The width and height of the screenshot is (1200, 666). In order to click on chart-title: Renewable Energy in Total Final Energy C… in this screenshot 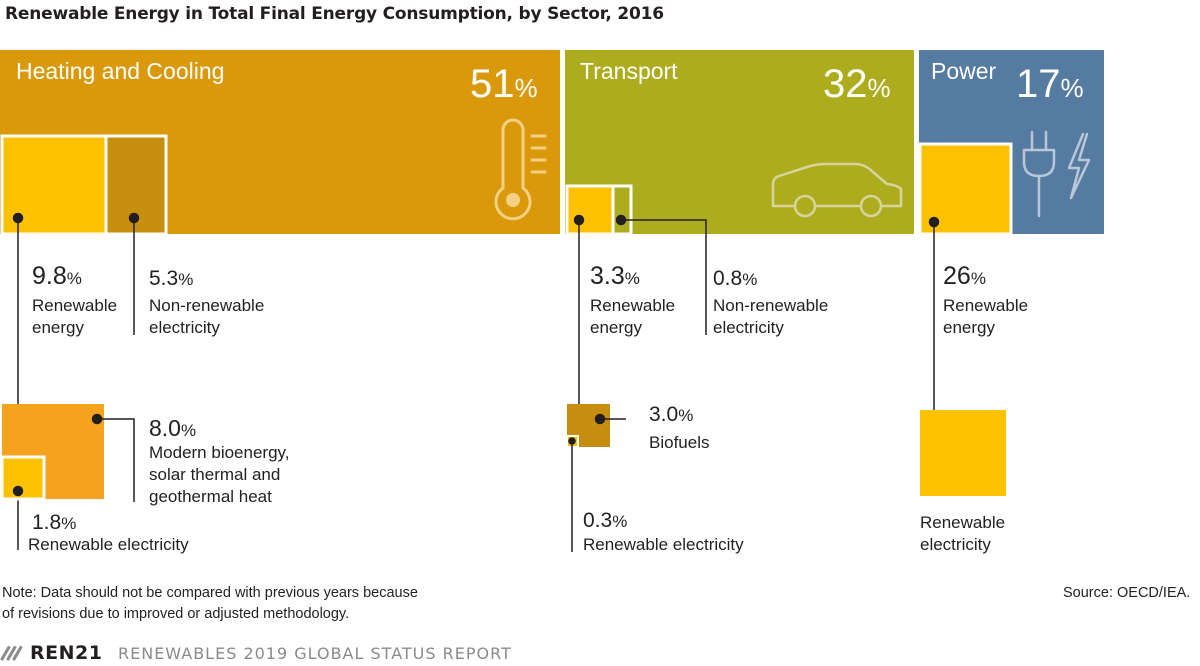, I will do `click(334, 14)`.